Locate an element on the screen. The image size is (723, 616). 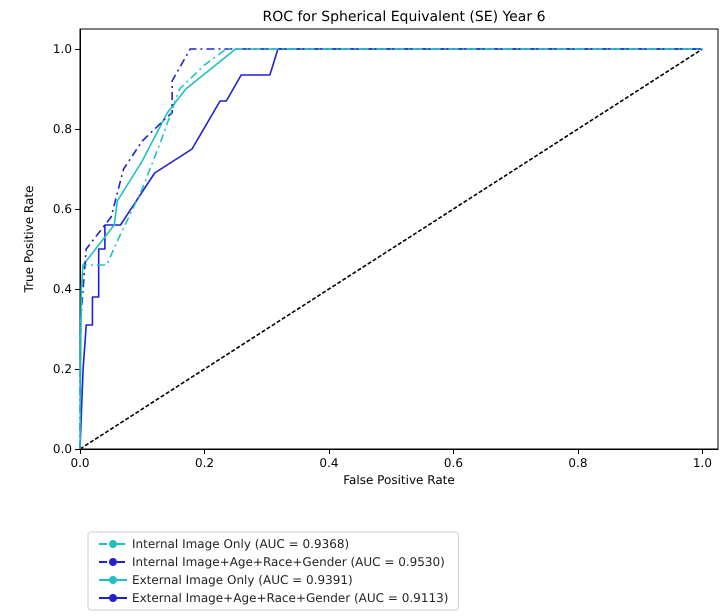
y-tick-label: 0.4 is located at coordinates (62, 289).